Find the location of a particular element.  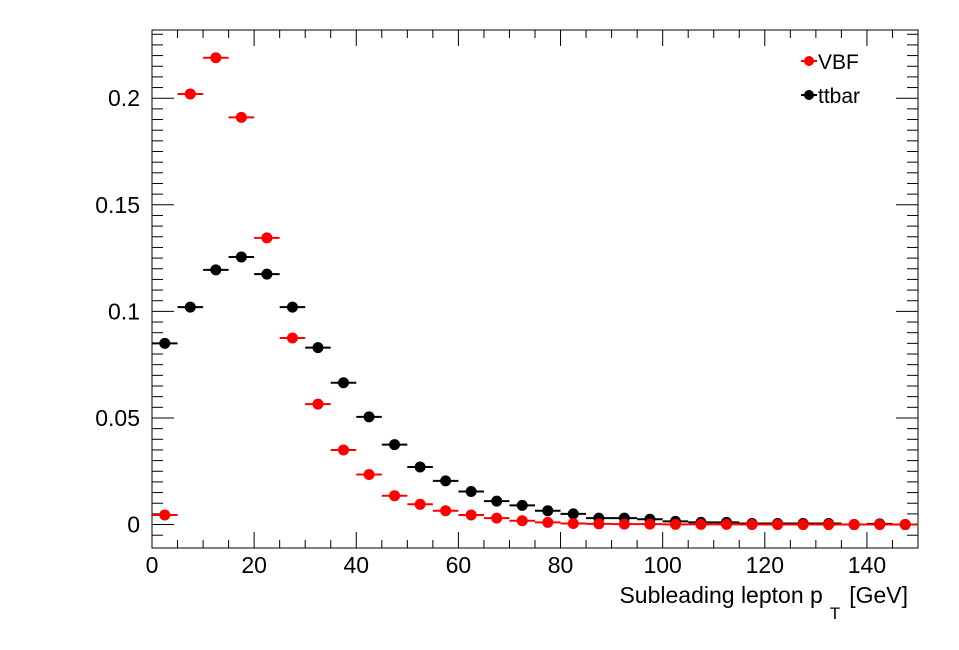

x-axis-title: Subleading lepton p T [GeV] is located at coordinates (763, 602).